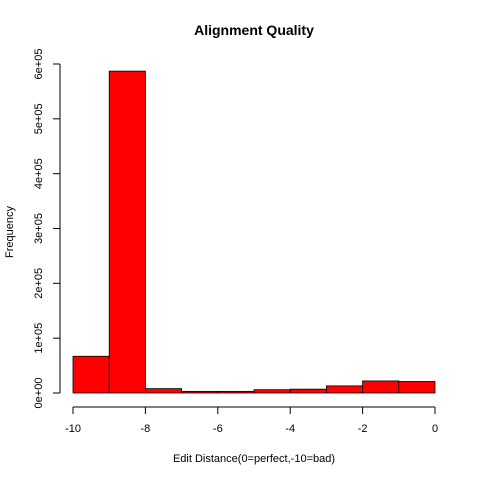 This screenshot has width=480, height=480. What do you see at coordinates (254, 459) in the screenshot?
I see `x-axis-label: Edit Distance(0=perfect,-10=bad)` at bounding box center [254, 459].